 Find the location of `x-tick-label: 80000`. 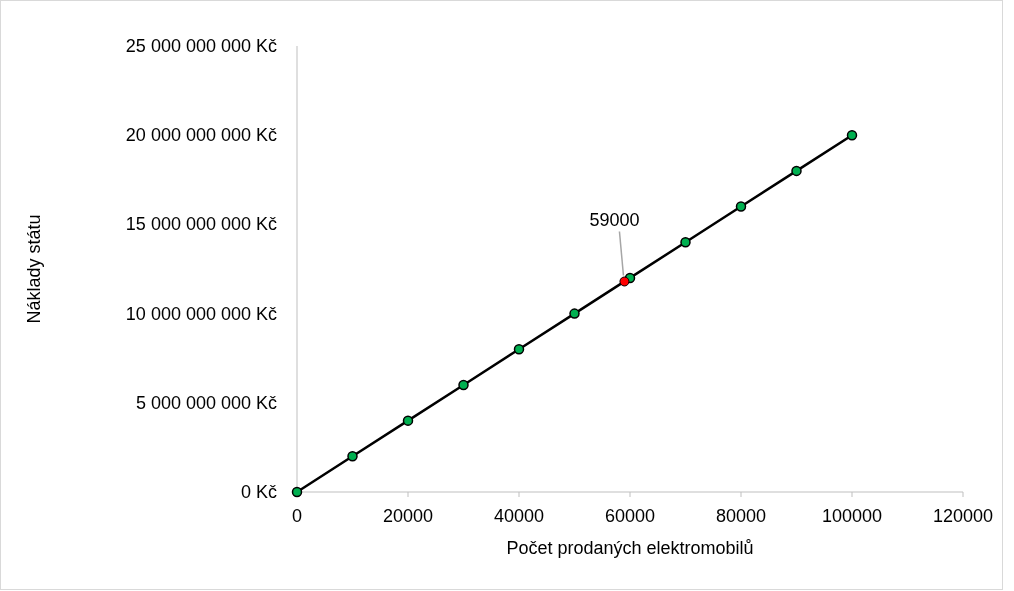

x-tick-label: 80000 is located at coordinates (741, 516).